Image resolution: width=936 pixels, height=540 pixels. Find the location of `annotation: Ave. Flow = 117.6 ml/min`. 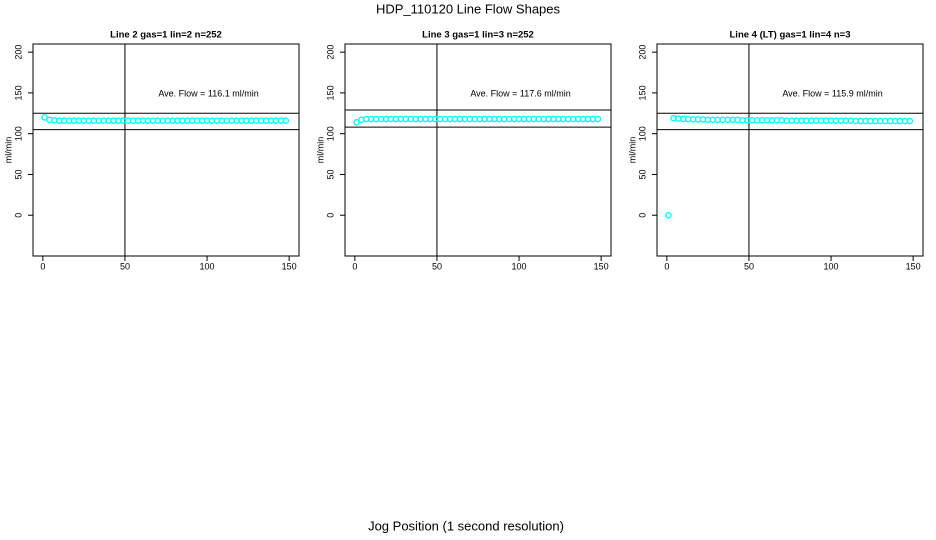

annotation: Ave. Flow = 117.6 ml/min is located at coordinates (520, 93).